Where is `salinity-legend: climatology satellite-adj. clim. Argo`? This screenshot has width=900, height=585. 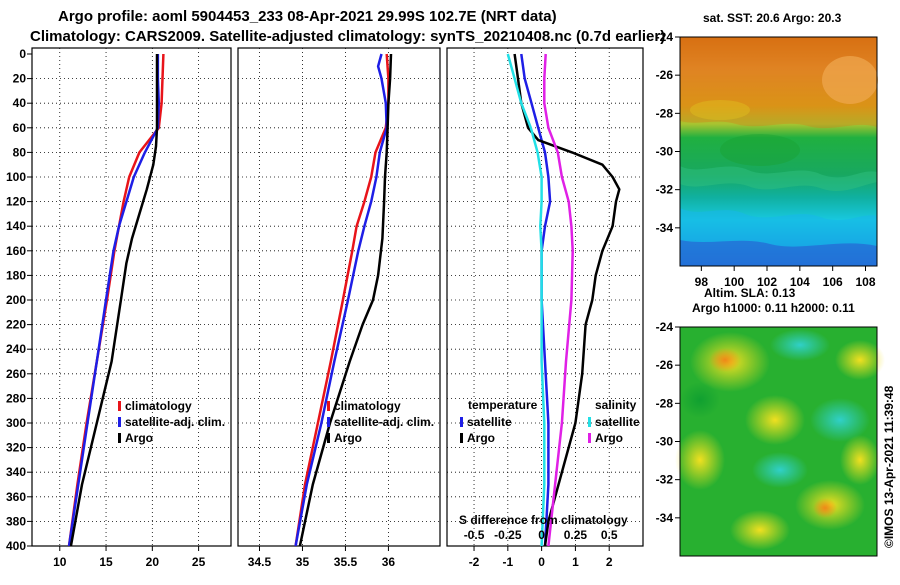 salinity-legend: climatology satellite-adj. clim. Argo is located at coordinates (380, 422).